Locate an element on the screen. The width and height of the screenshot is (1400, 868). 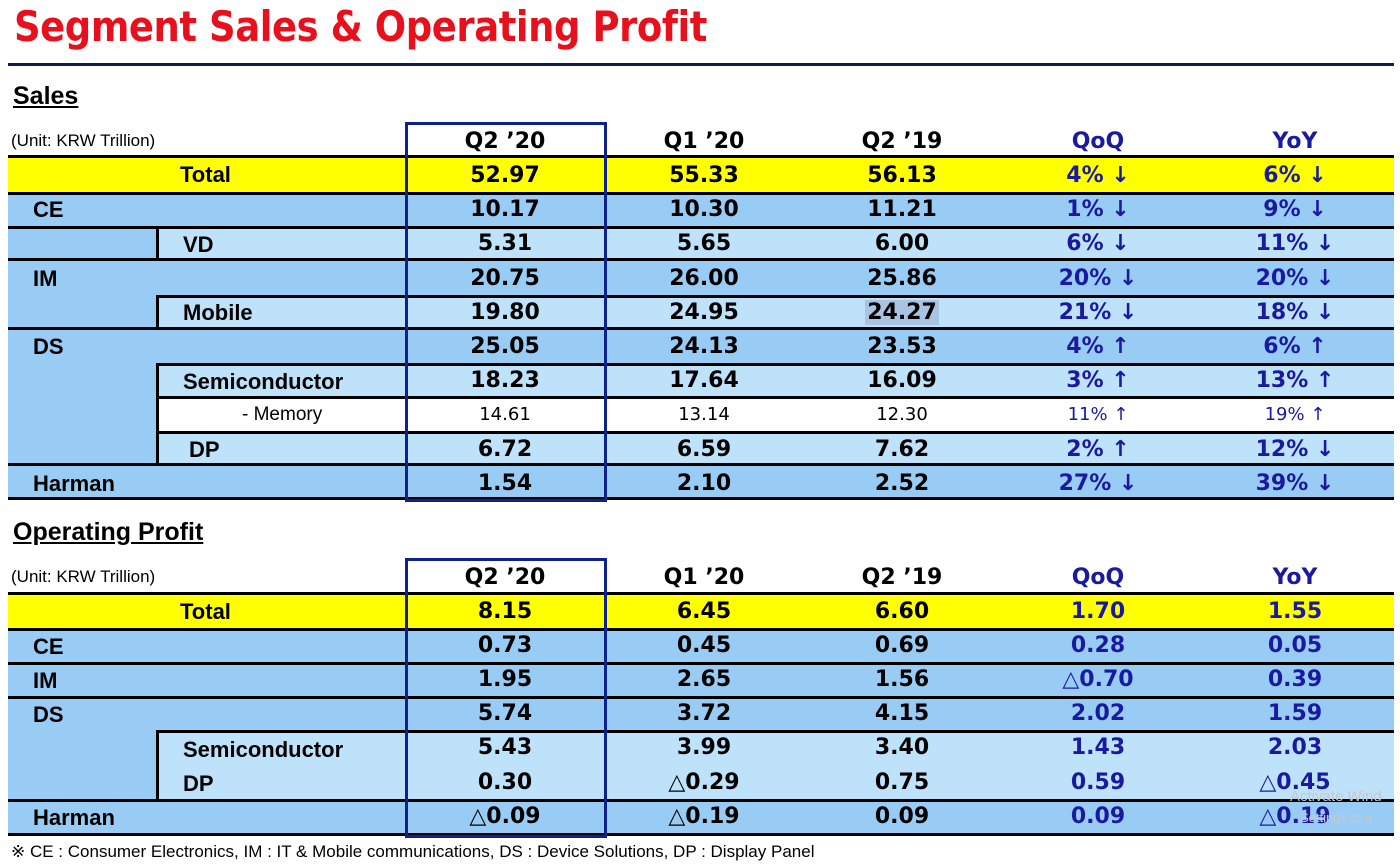
sales-label-ds: DS is located at coordinates (48, 346).